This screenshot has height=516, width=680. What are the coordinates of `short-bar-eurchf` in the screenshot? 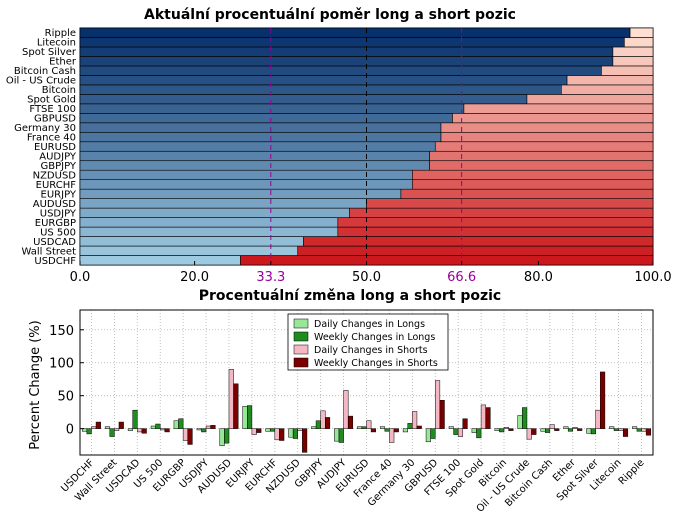 It's located at (533, 184).